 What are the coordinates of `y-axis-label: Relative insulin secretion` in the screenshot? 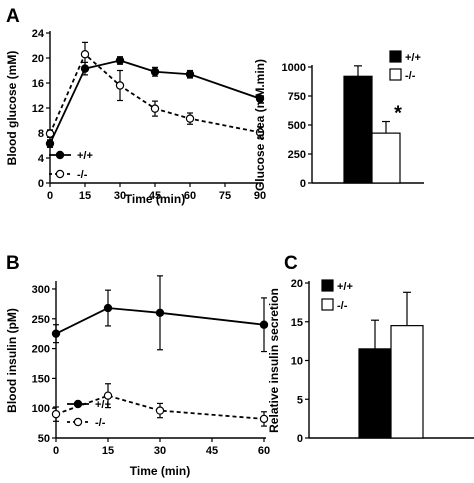 It's located at (274, 360).